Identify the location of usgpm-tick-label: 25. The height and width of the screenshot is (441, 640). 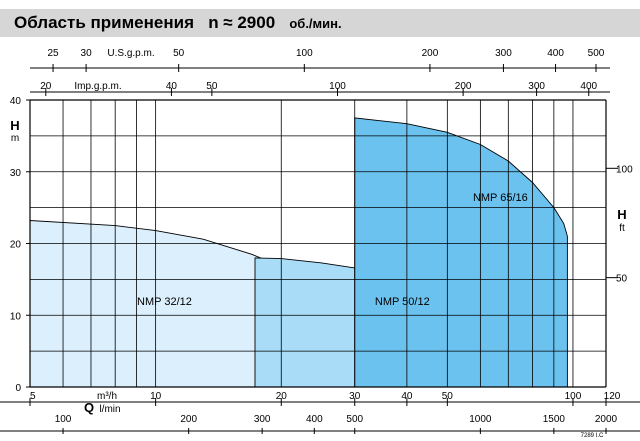
(53, 53).